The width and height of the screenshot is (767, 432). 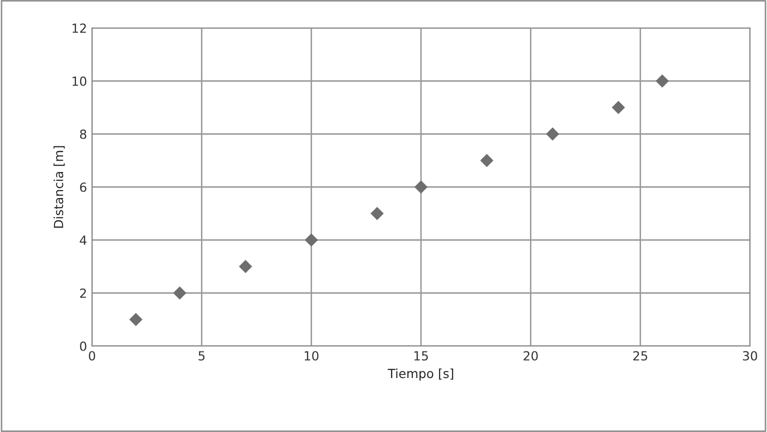 I want to click on x-tick-label: 25, so click(x=640, y=356).